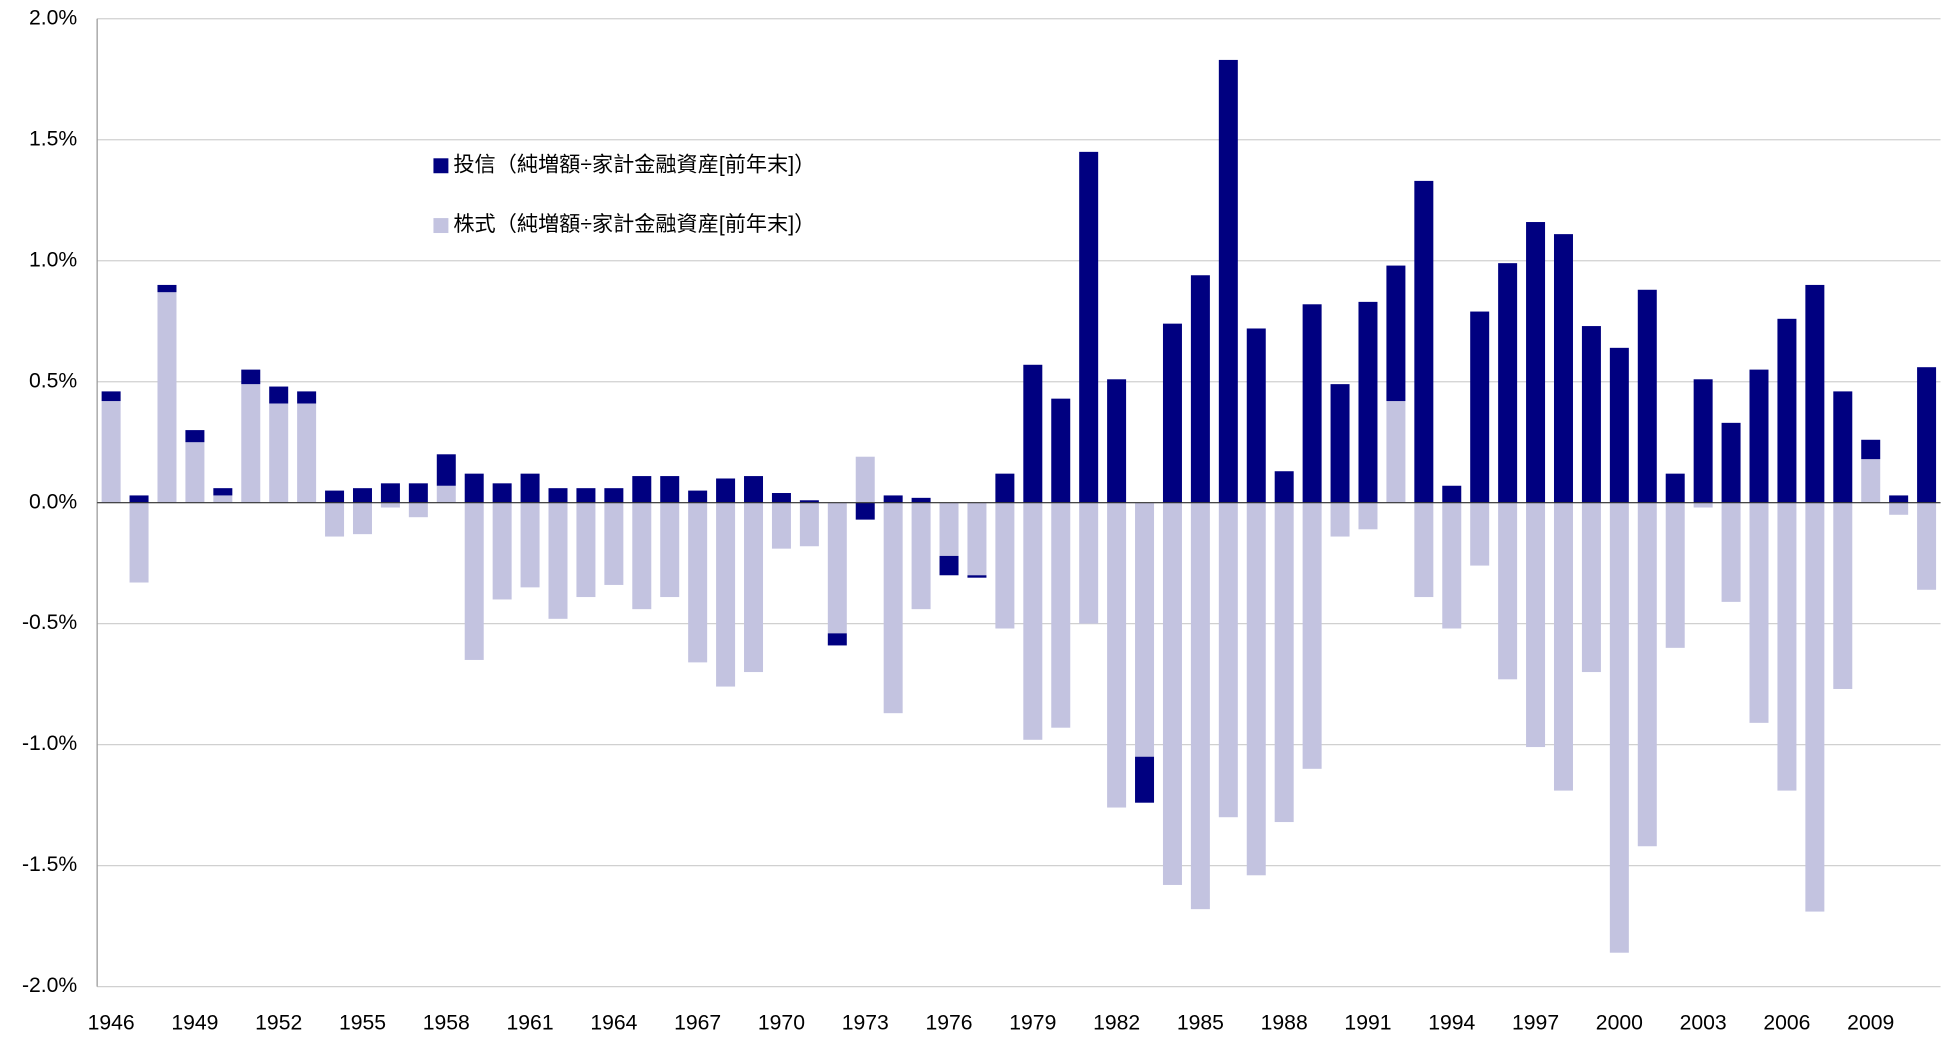 The image size is (1953, 1039). What do you see at coordinates (634, 164) in the screenshot?
I see `legend-label: 投信（純増額÷家計金融資産[前年末]）` at bounding box center [634, 164].